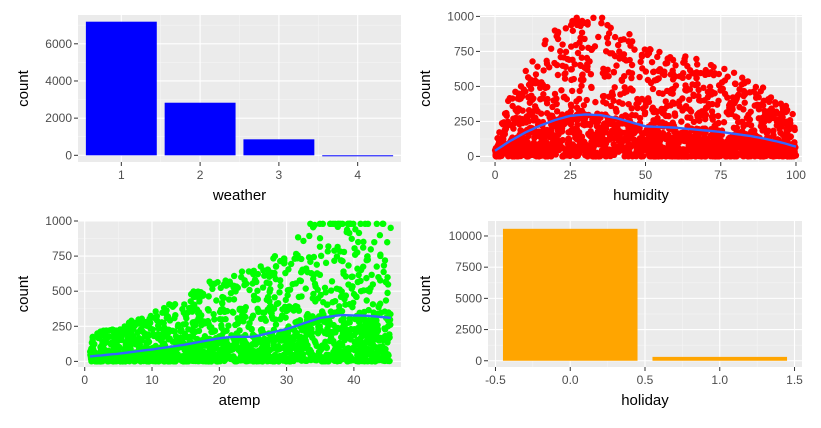  What do you see at coordinates (570, 380) in the screenshot?
I see `x-tick-label: 0.0` at bounding box center [570, 380].